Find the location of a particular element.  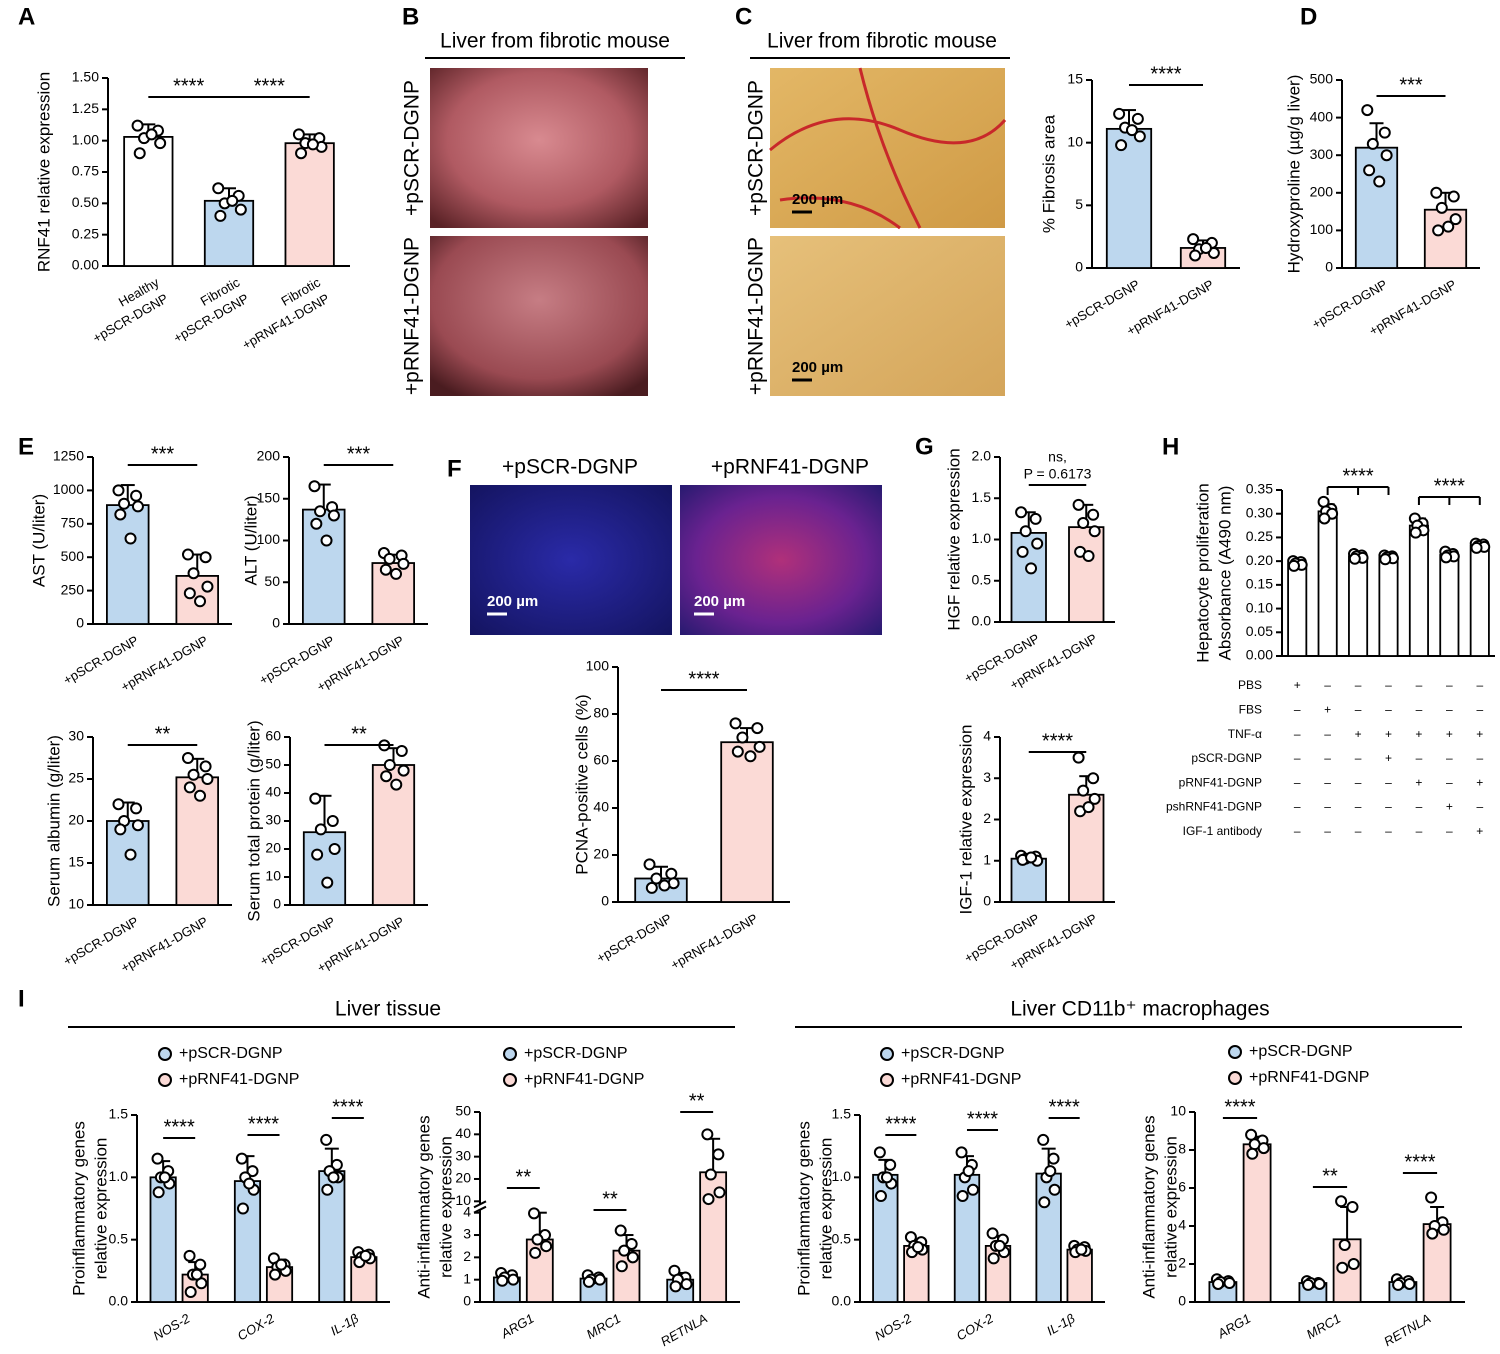

y-tick-label: 2 is located at coordinates (467, 1256).